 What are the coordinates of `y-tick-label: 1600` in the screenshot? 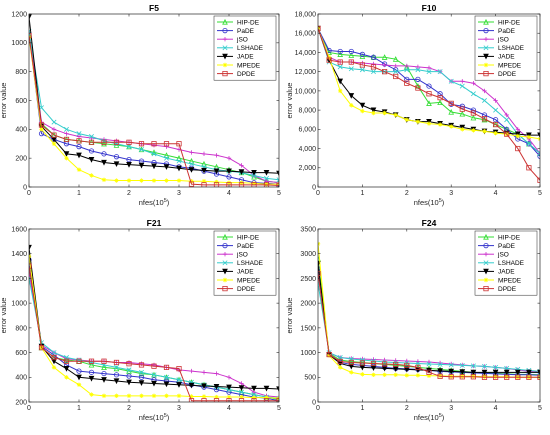 It's located at (19, 229).